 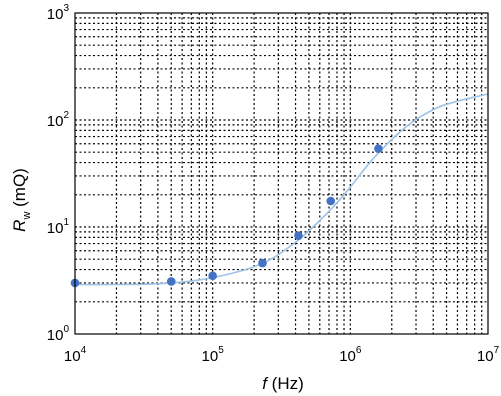 I want to click on x-tick-labels: 10⁴ 10⁵ 10⁶ 10⁷, so click(x=282, y=355).